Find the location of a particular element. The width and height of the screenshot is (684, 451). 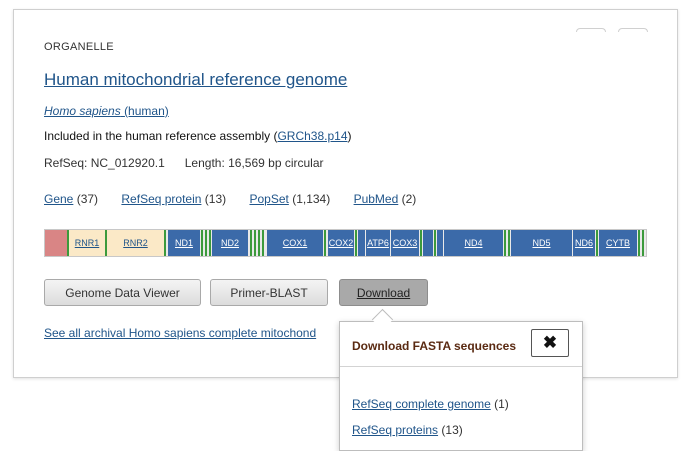

card-tab-right is located at coordinates (633, 30).